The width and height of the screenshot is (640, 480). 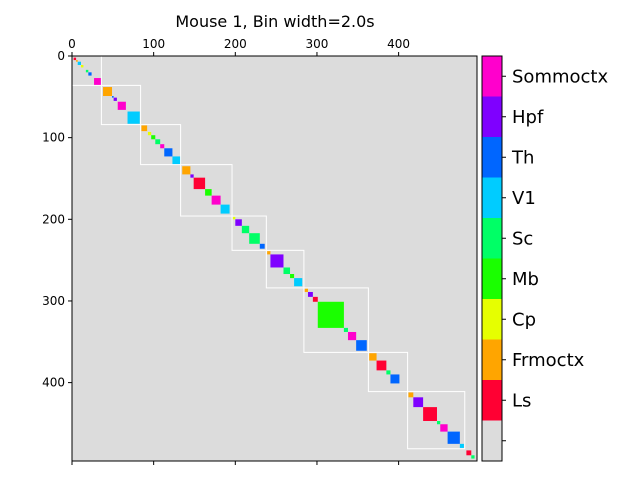 I want to click on y-tick-label: 400, so click(x=53, y=383).